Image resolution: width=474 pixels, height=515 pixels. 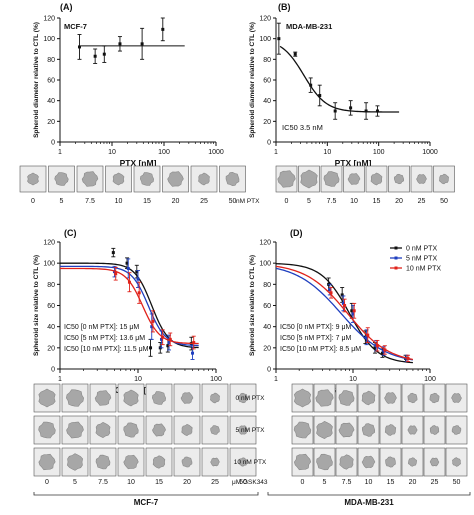 I want to click on row-label: 0 nM PTX, so click(x=251, y=398).